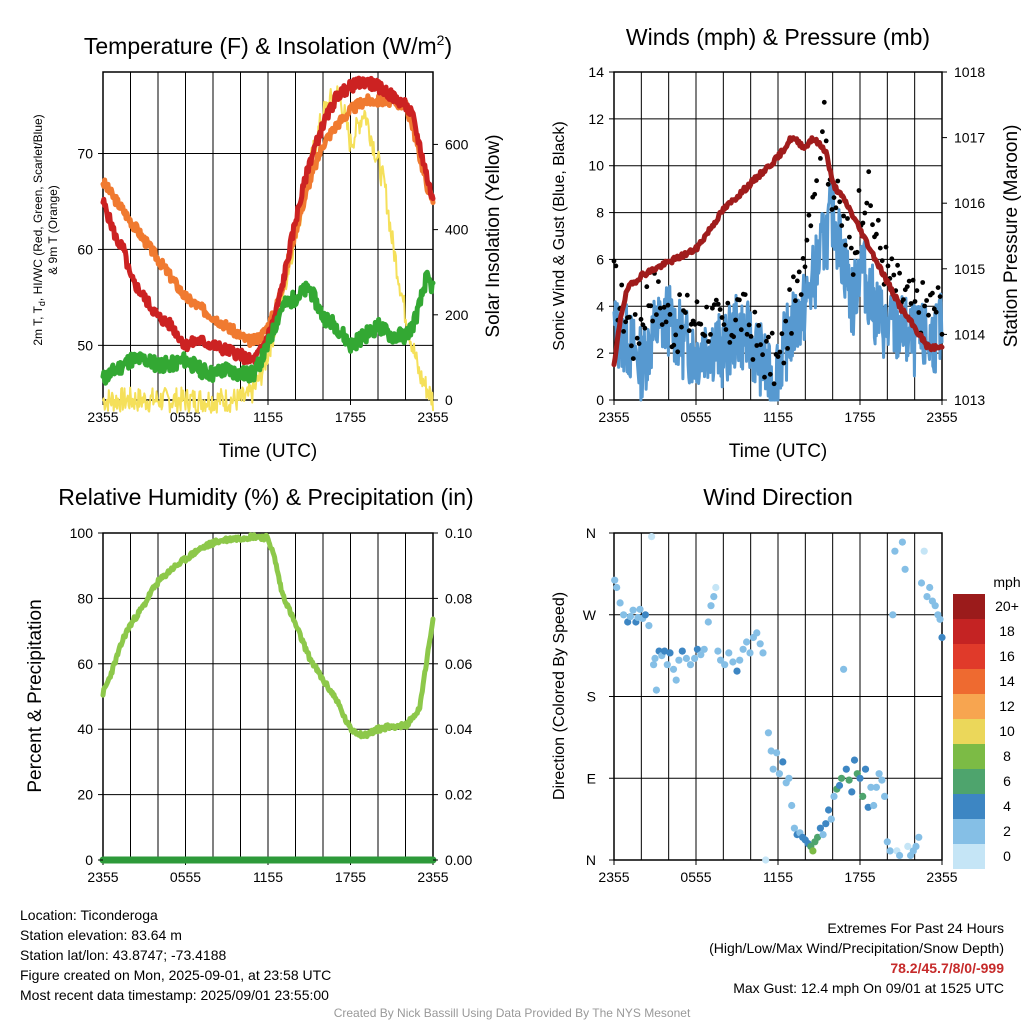 The image size is (1024, 1024). I want to click on station-location: Location: Ticonderoga, so click(89, 915).